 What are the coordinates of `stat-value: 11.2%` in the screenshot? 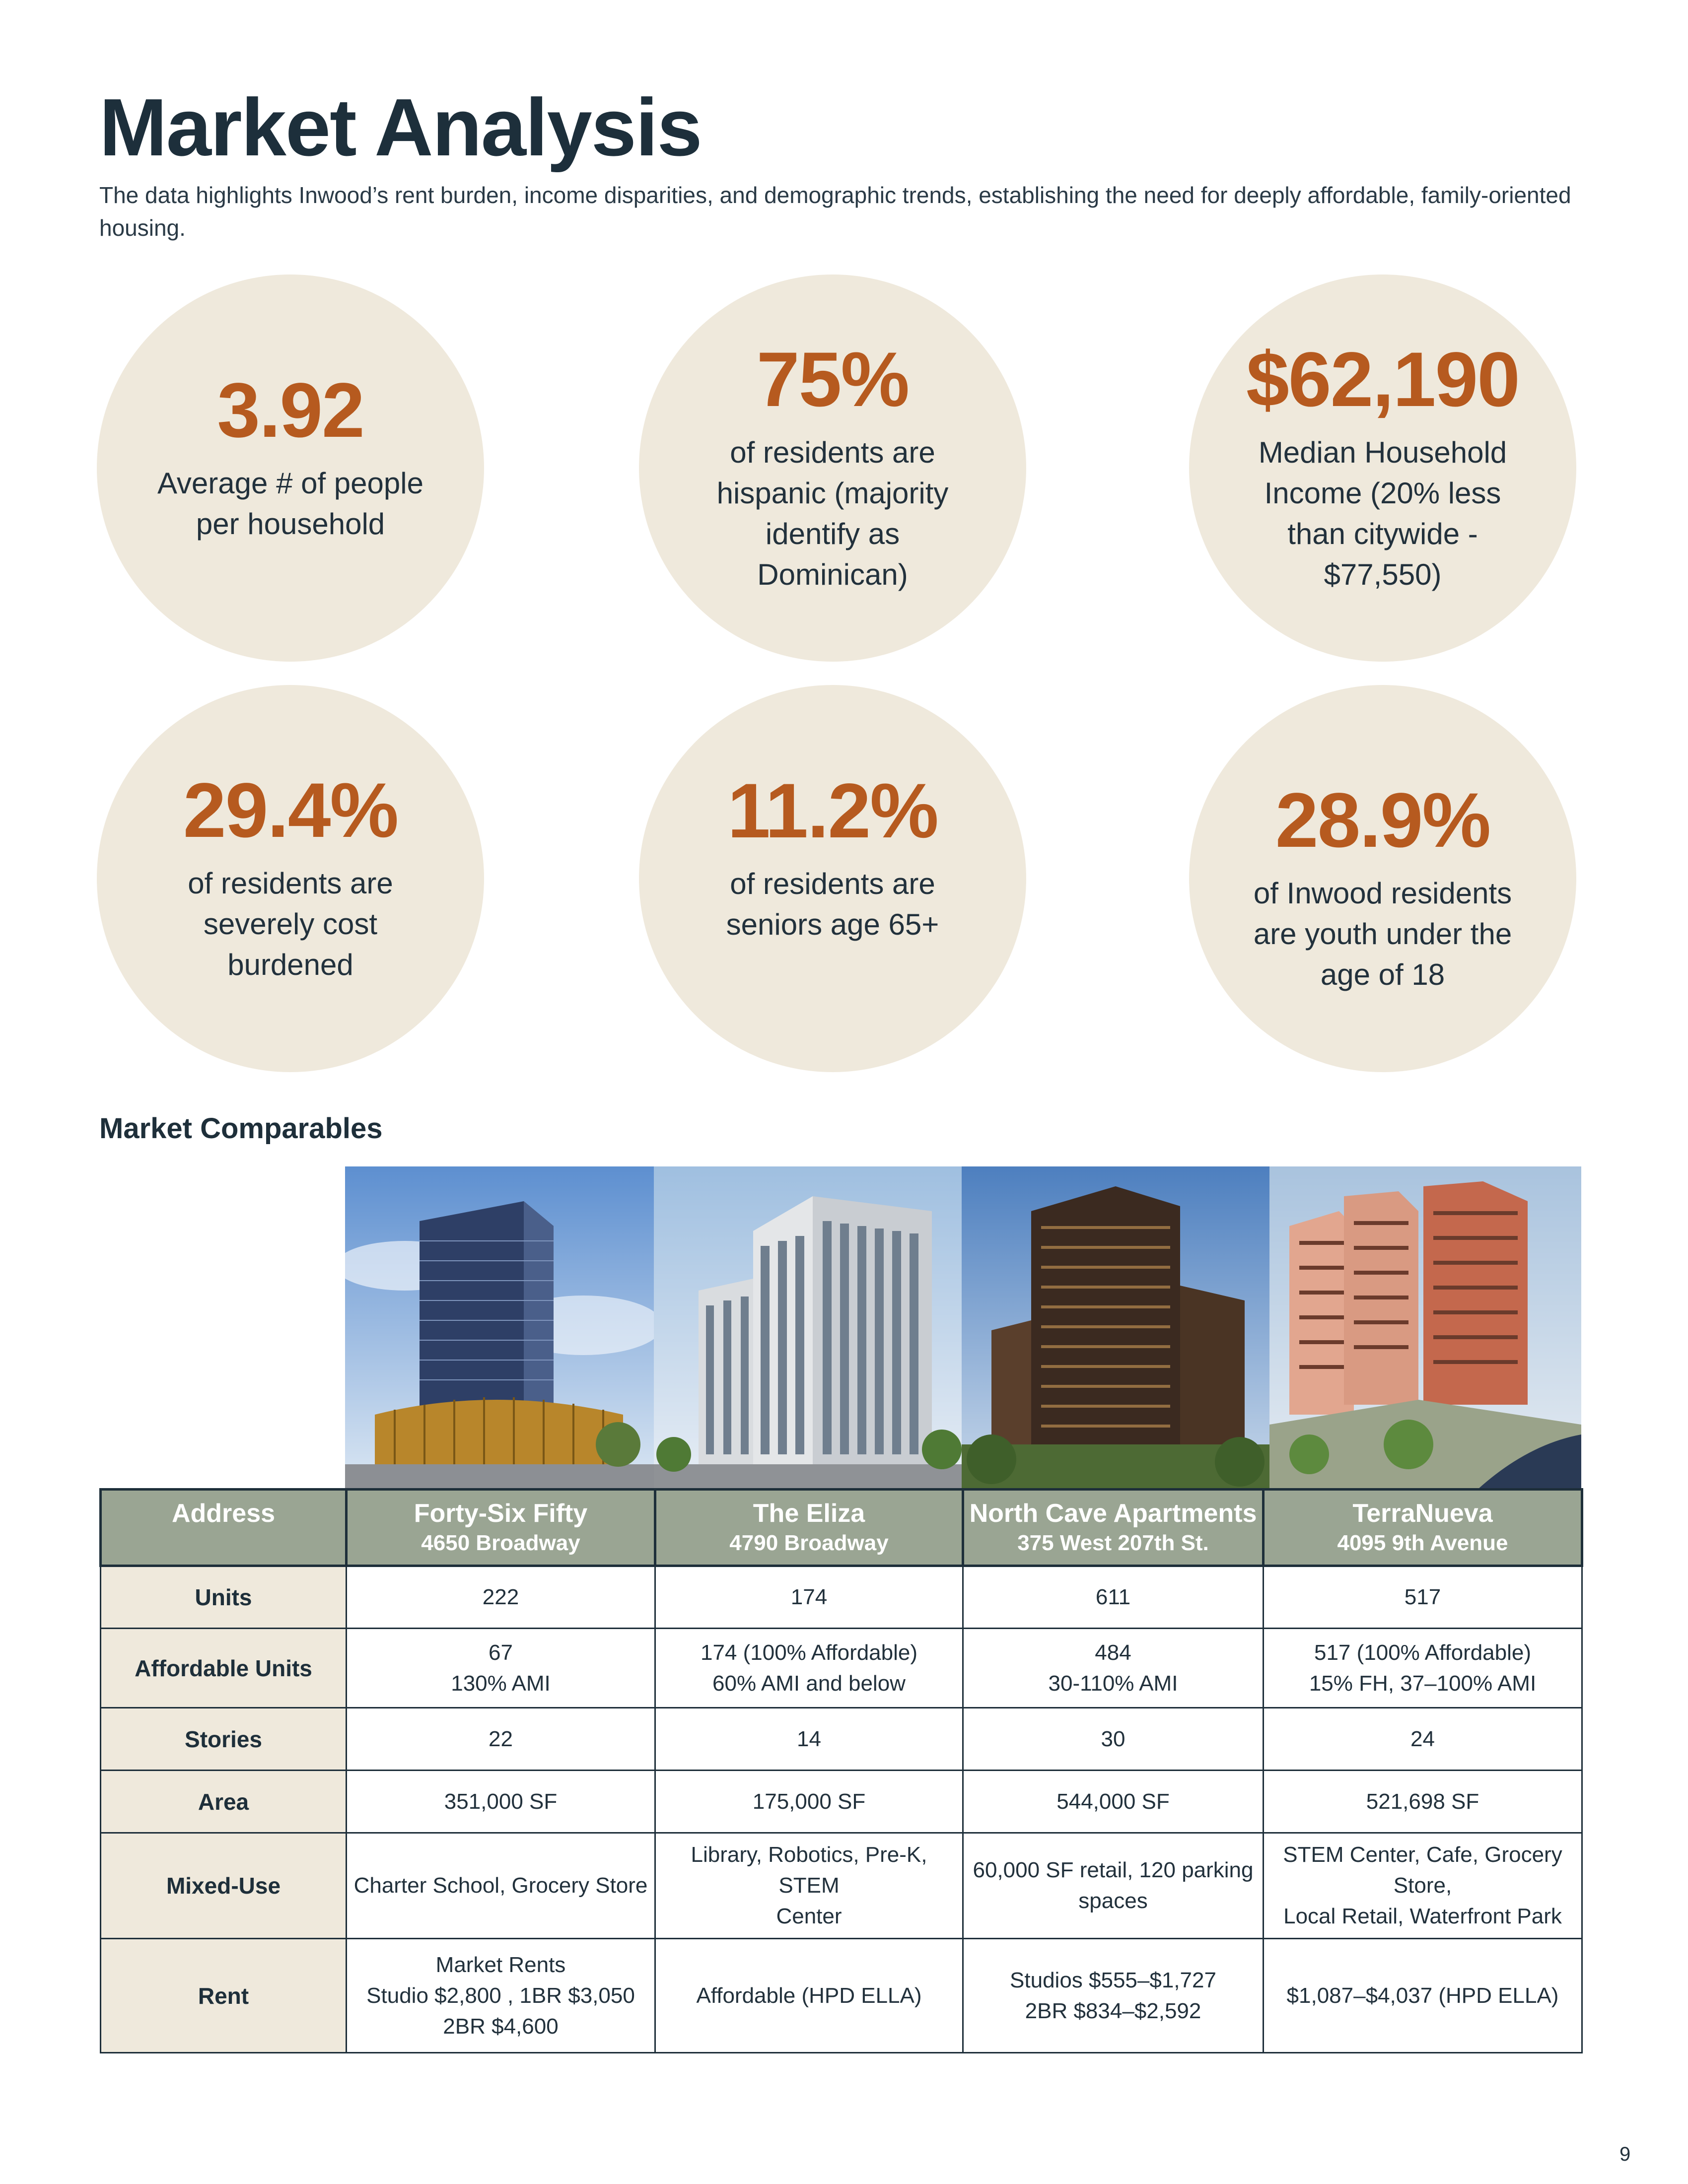 It's located at (833, 811).